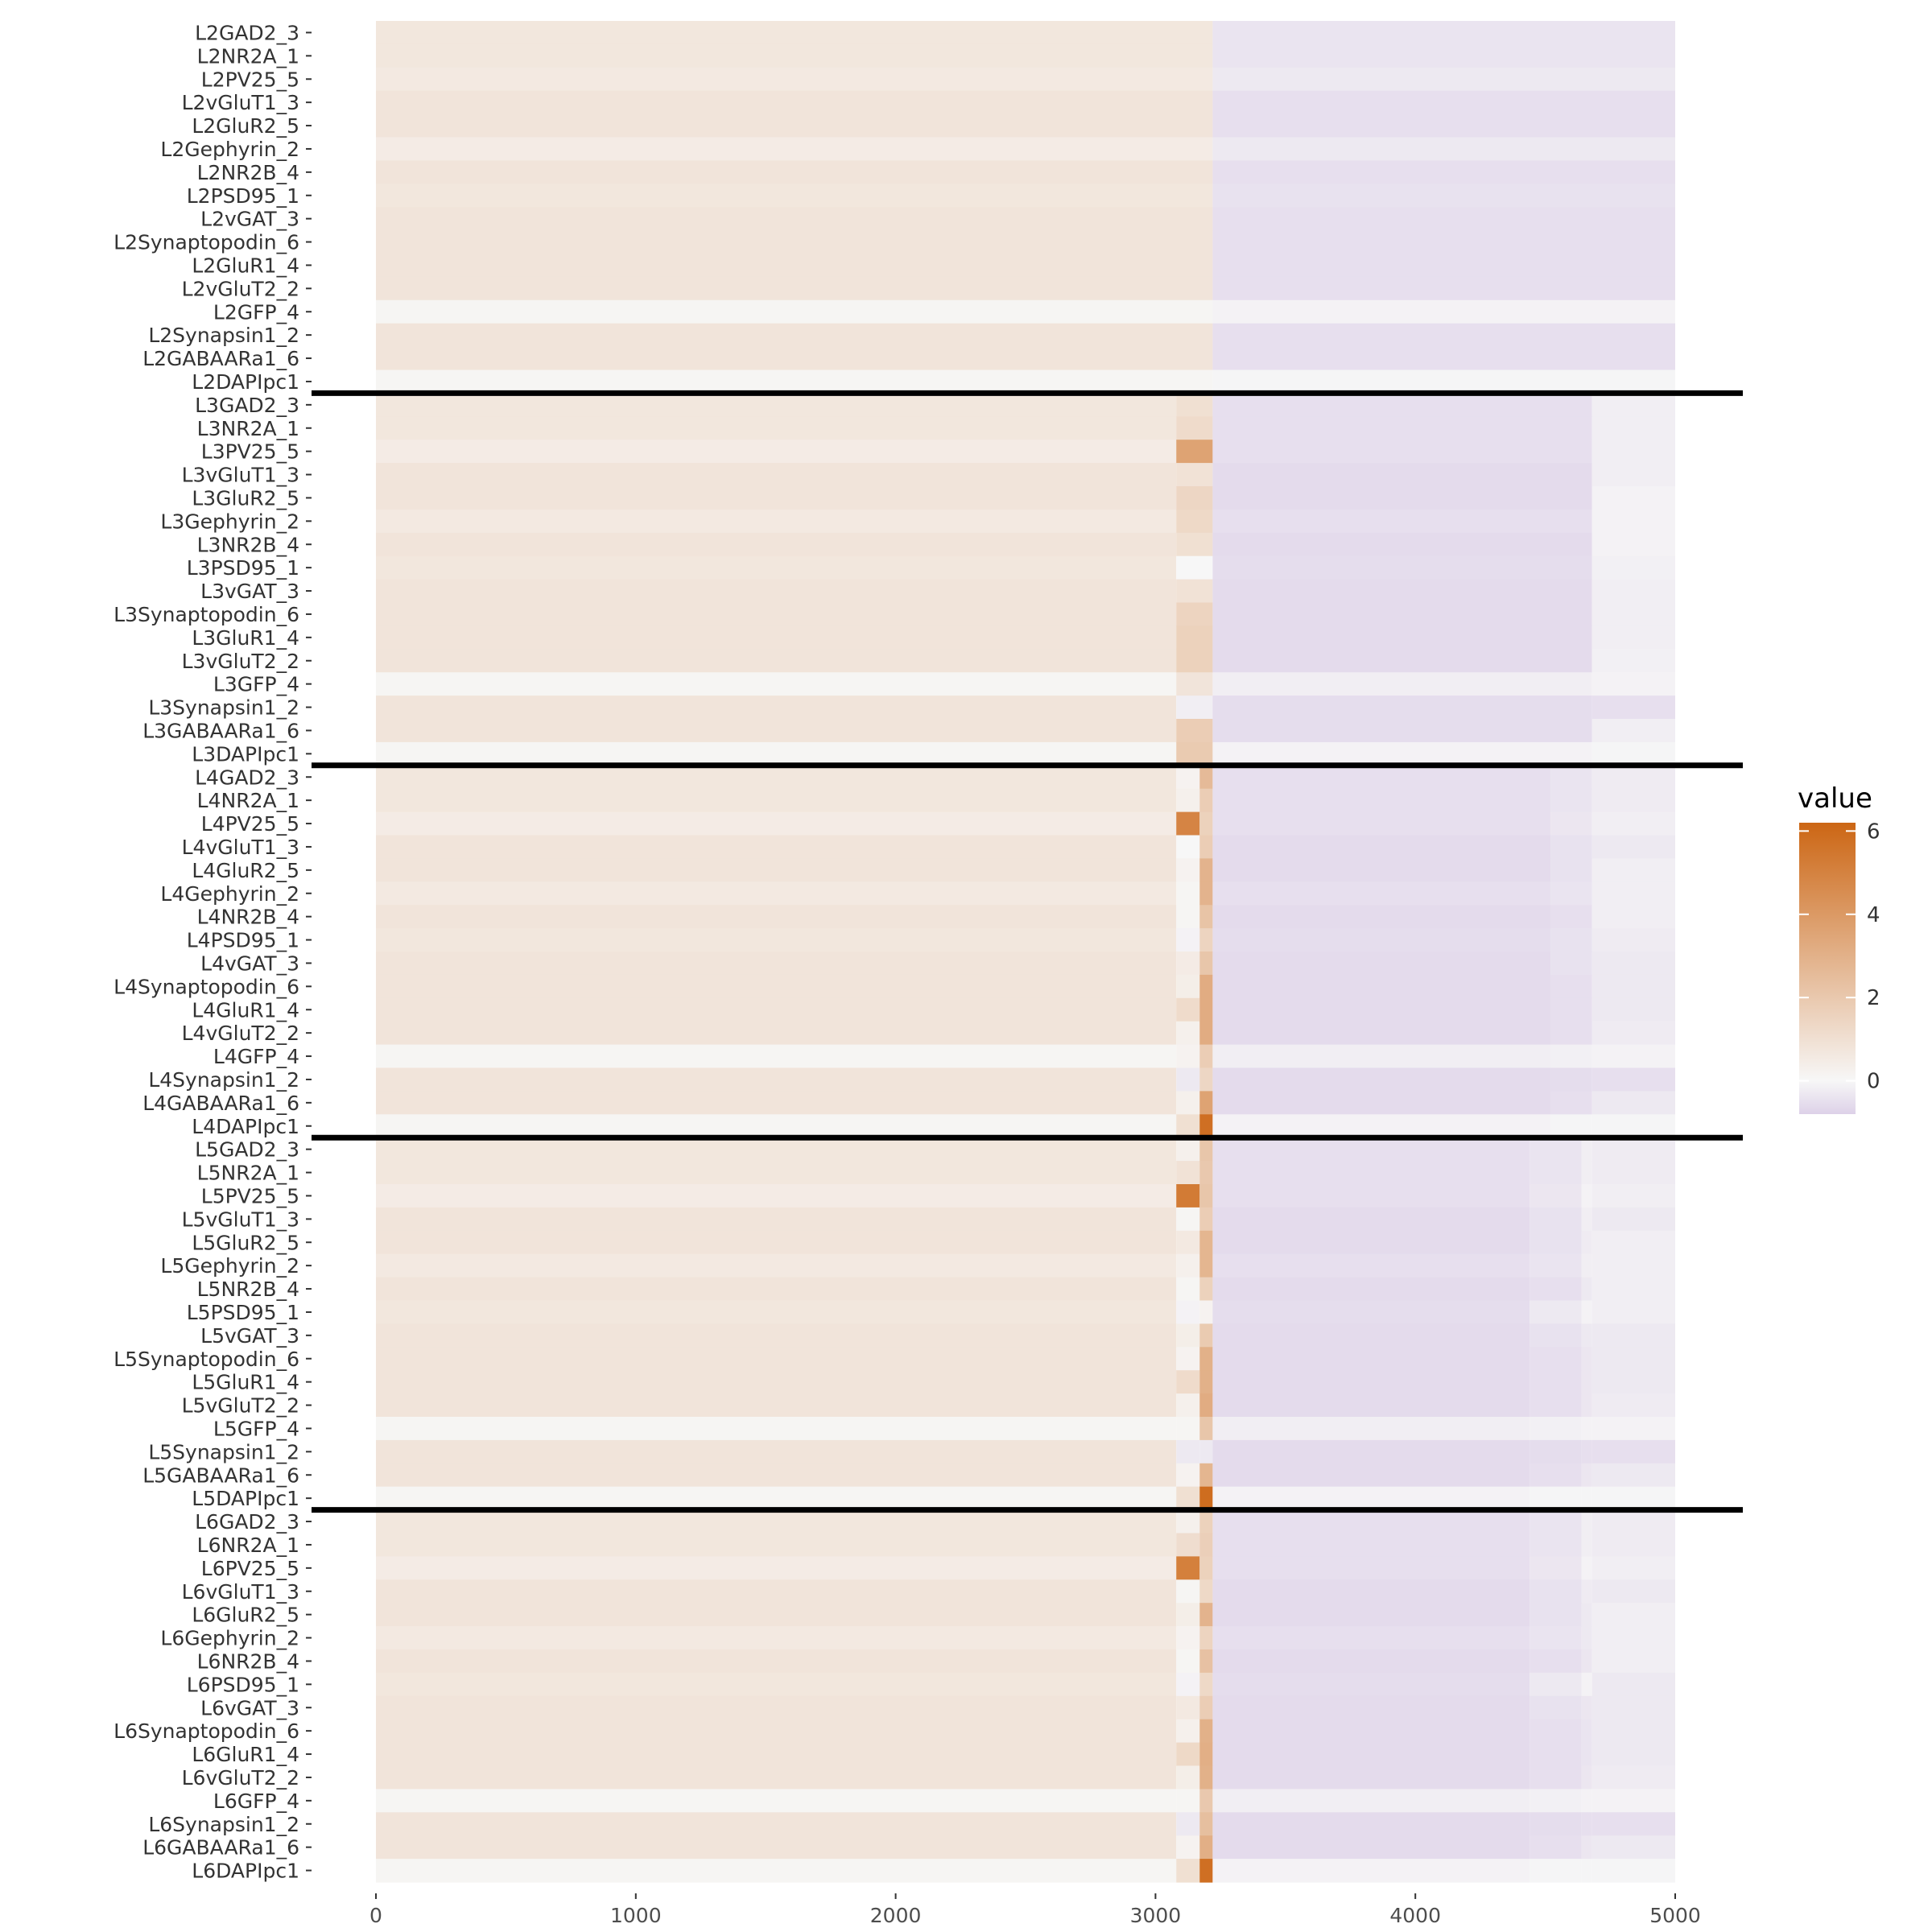 The image size is (1932, 1932). Describe the element at coordinates (221, 358) in the screenshot. I see `y-tick-label: L2GABAARa1_6` at that location.